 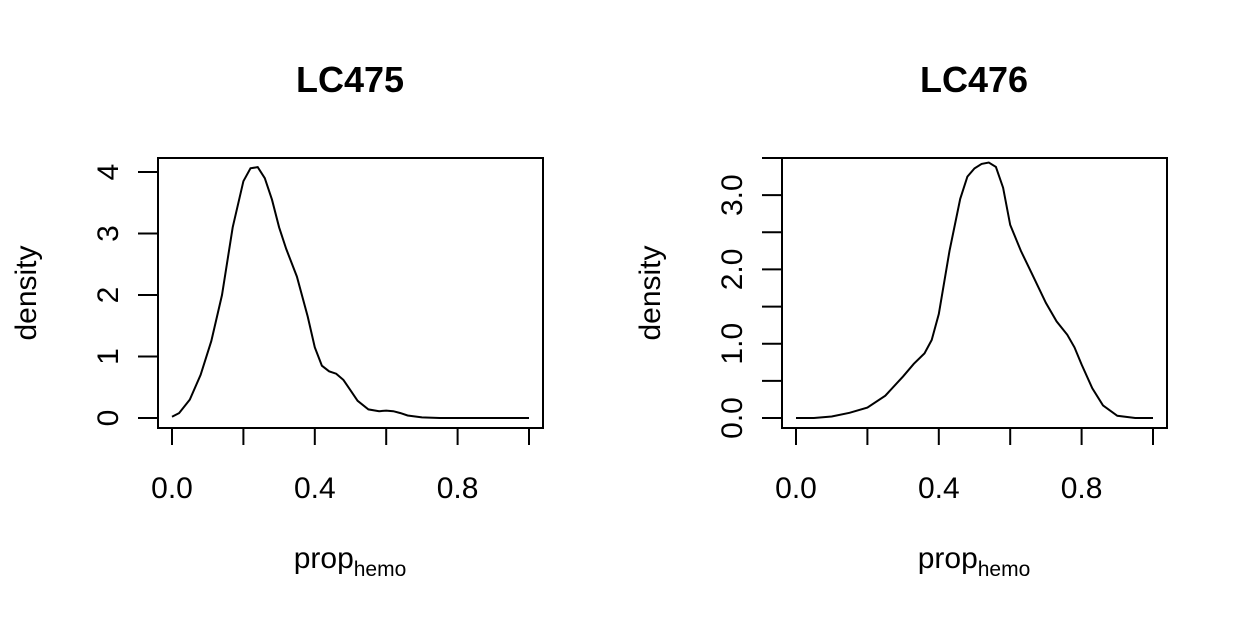 What do you see at coordinates (974, 79) in the screenshot?
I see `chart-title: LC476` at bounding box center [974, 79].